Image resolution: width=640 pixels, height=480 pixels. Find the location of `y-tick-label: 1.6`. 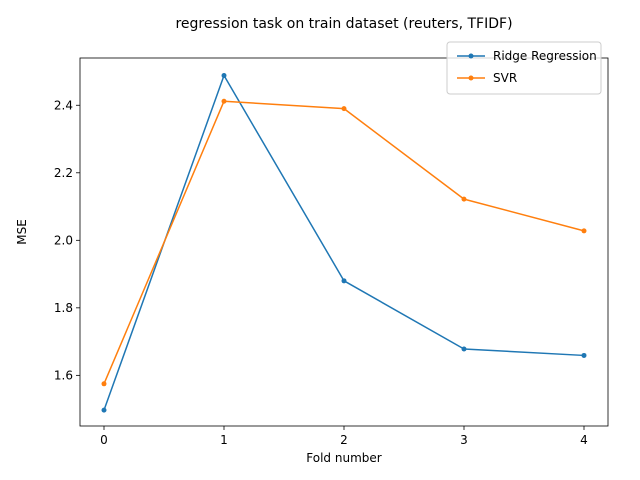

y-tick-label: 1.6 is located at coordinates (63, 375).